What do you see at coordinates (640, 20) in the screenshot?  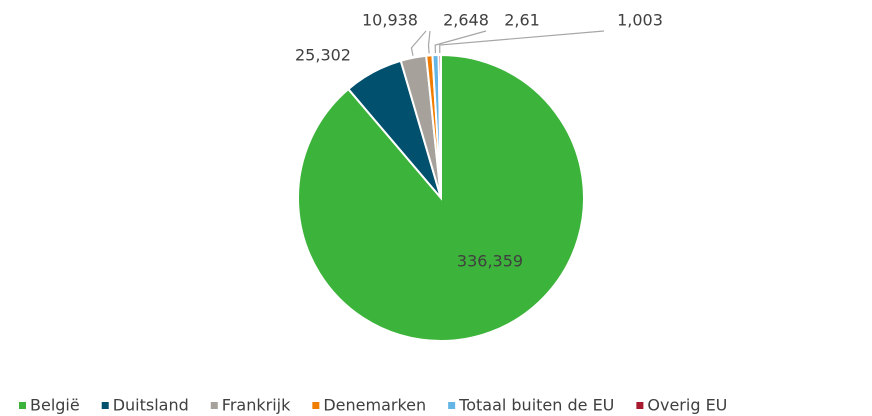 I see `data-label: 1,003` at bounding box center [640, 20].